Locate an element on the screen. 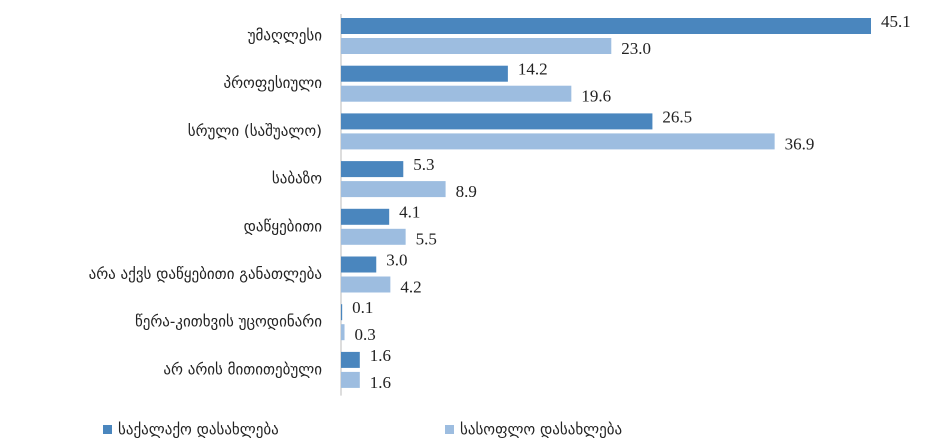  value-label: 23.0 is located at coordinates (636, 48).